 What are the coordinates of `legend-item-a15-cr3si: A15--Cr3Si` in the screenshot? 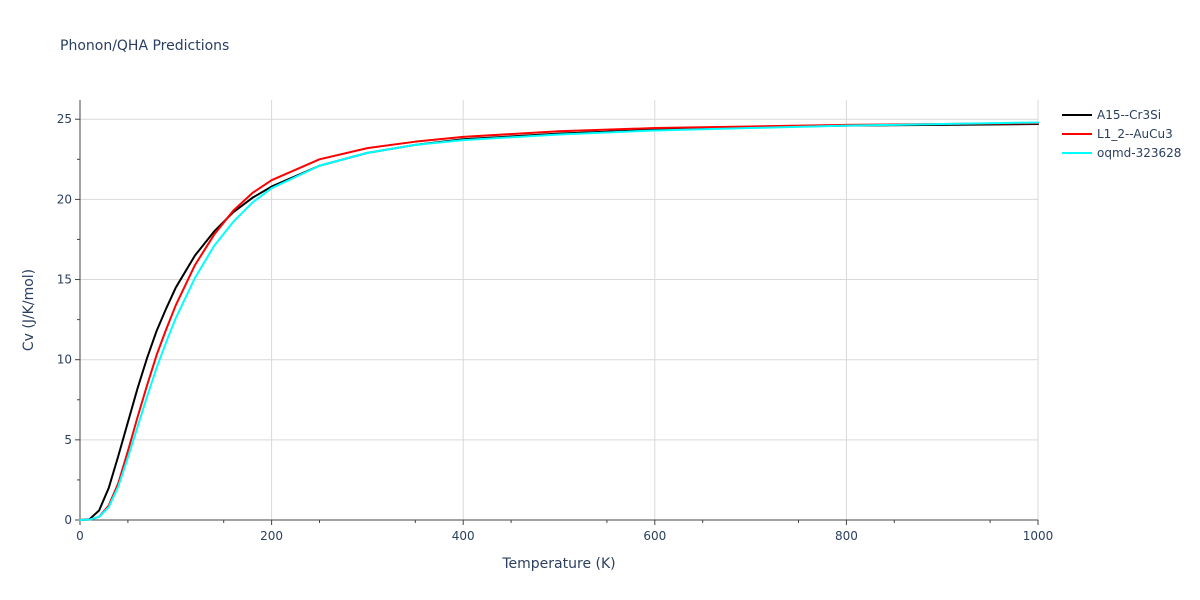 It's located at (1111, 115).